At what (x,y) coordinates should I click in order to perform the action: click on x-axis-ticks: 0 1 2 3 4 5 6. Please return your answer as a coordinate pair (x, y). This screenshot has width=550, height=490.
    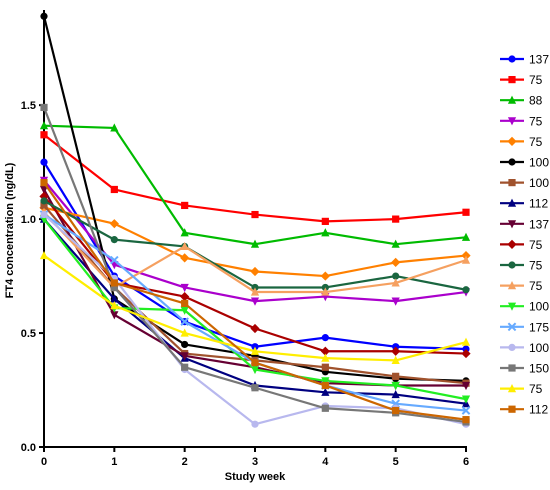
    Looking at the image, I should click on (255, 457).